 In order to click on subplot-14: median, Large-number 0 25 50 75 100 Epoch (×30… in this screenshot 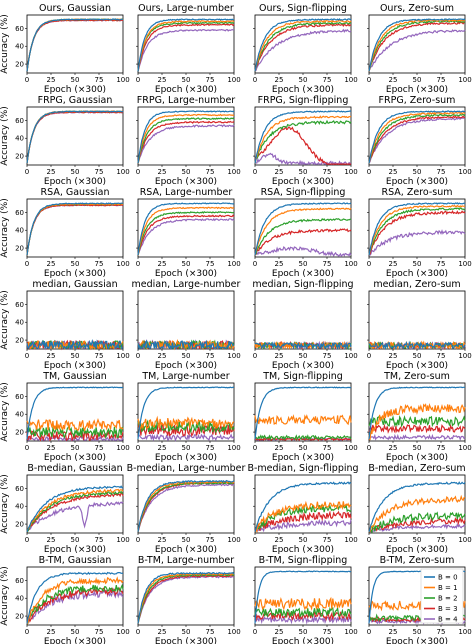, I will do `click(186, 325)`.